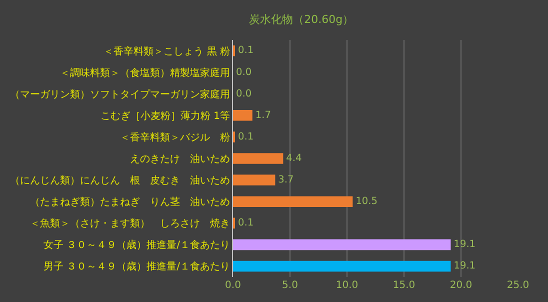 This screenshot has width=548, height=302. I want to click on x-tick-label: 15.0, so click(404, 285).